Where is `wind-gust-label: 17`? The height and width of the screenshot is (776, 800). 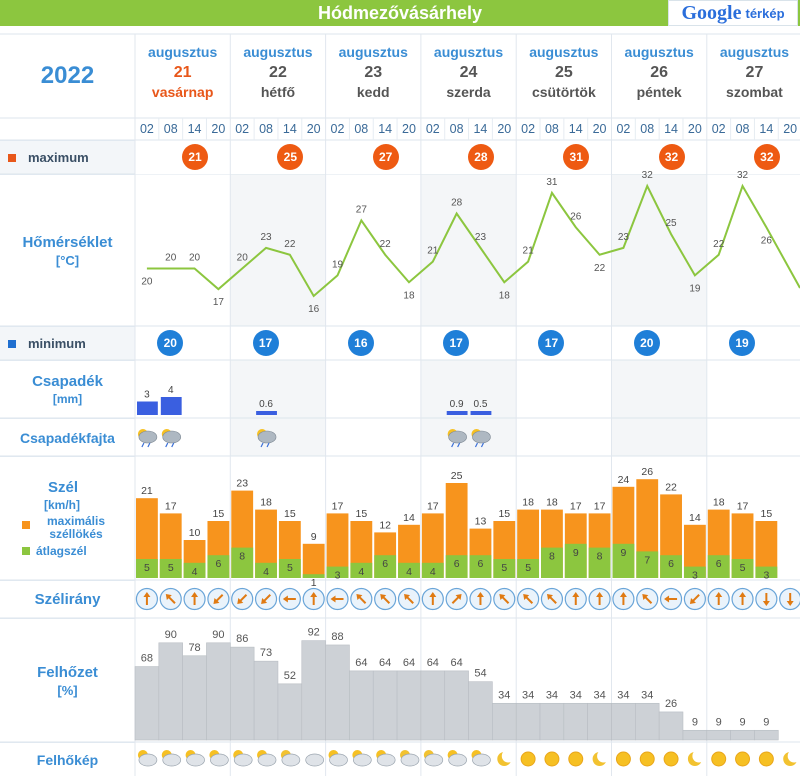 wind-gust-label: 17 is located at coordinates (433, 506).